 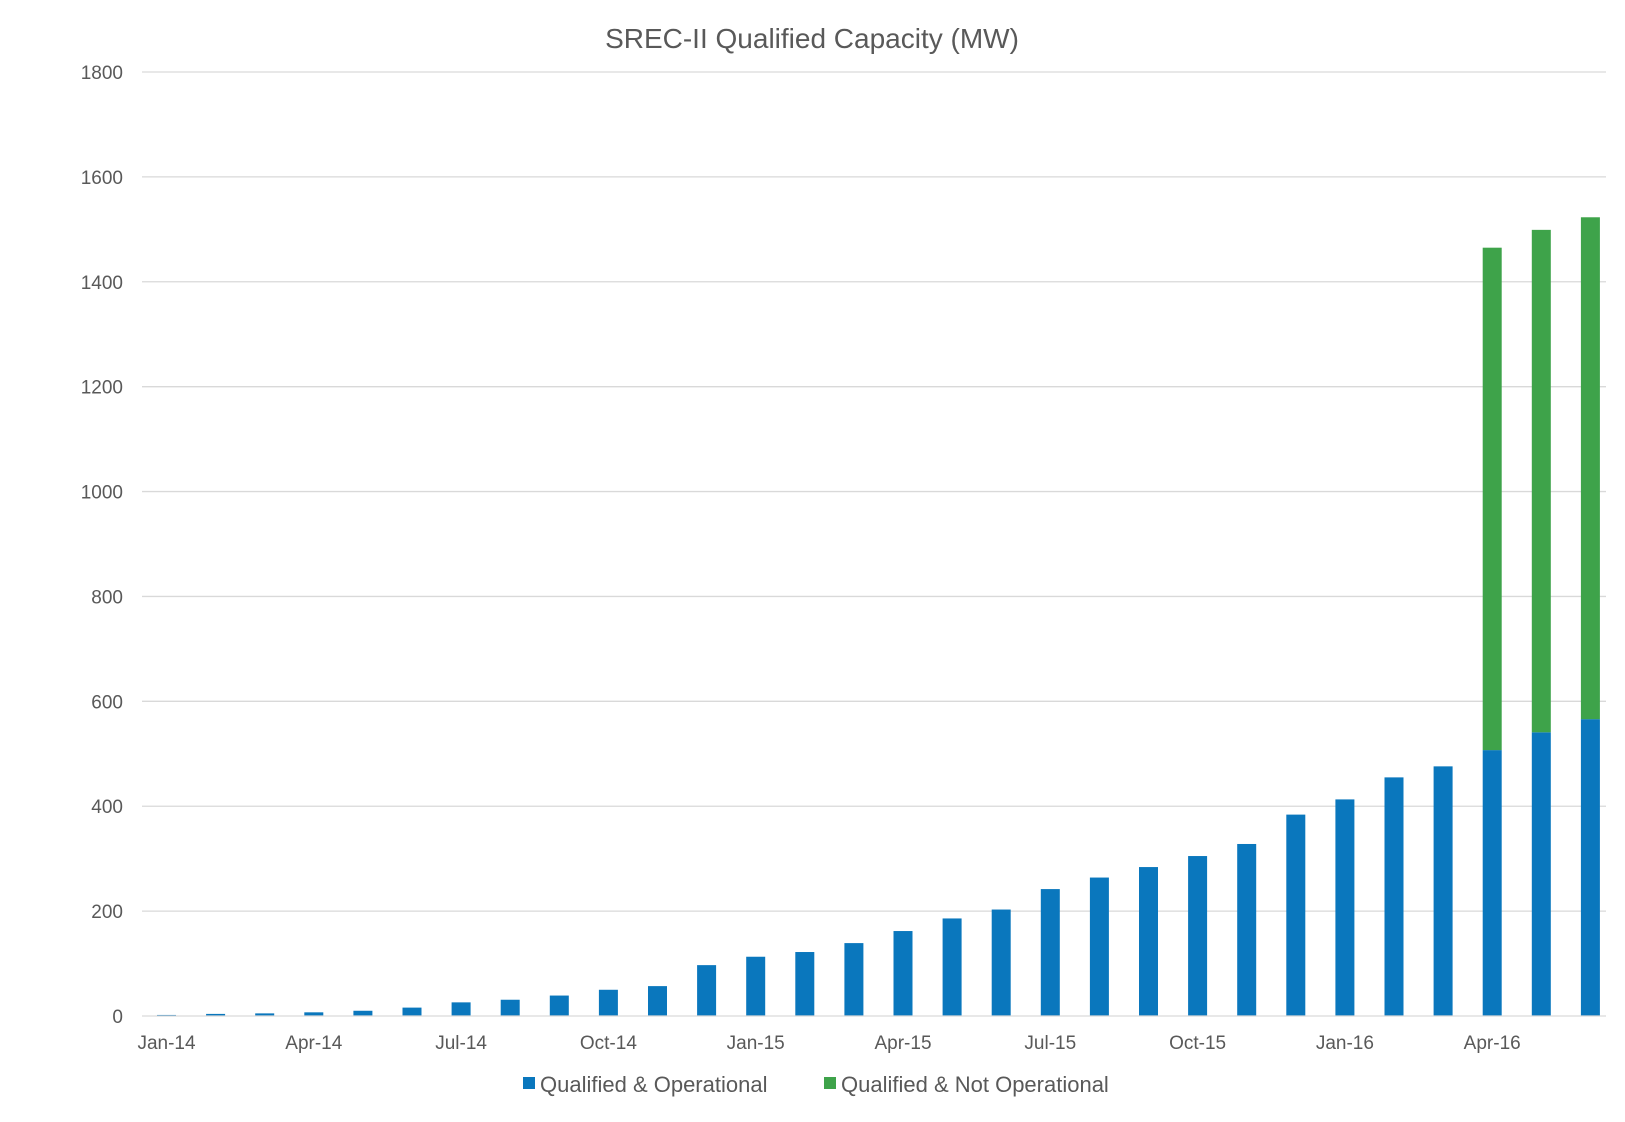 I want to click on x-tick-label: Oct-15, so click(x=1197, y=1043).